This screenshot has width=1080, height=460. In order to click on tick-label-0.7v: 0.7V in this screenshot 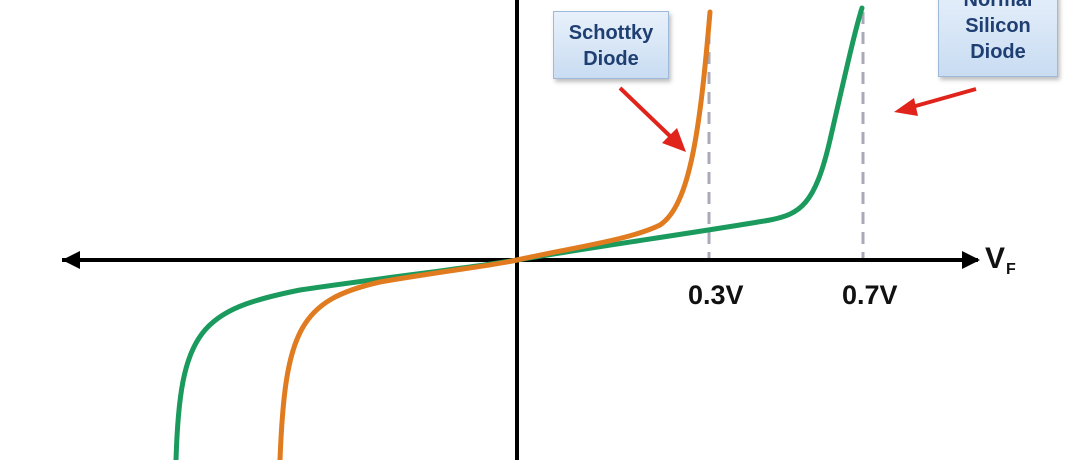, I will do `click(870, 295)`.